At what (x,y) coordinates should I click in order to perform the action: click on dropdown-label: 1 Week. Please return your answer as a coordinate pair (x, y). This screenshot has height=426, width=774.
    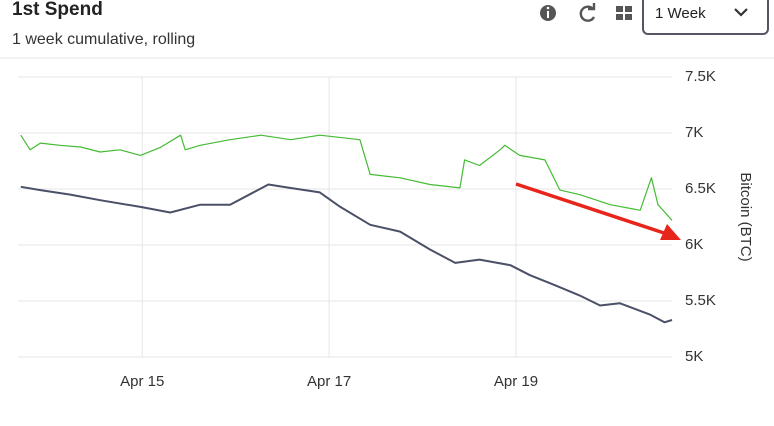
    Looking at the image, I should click on (680, 13).